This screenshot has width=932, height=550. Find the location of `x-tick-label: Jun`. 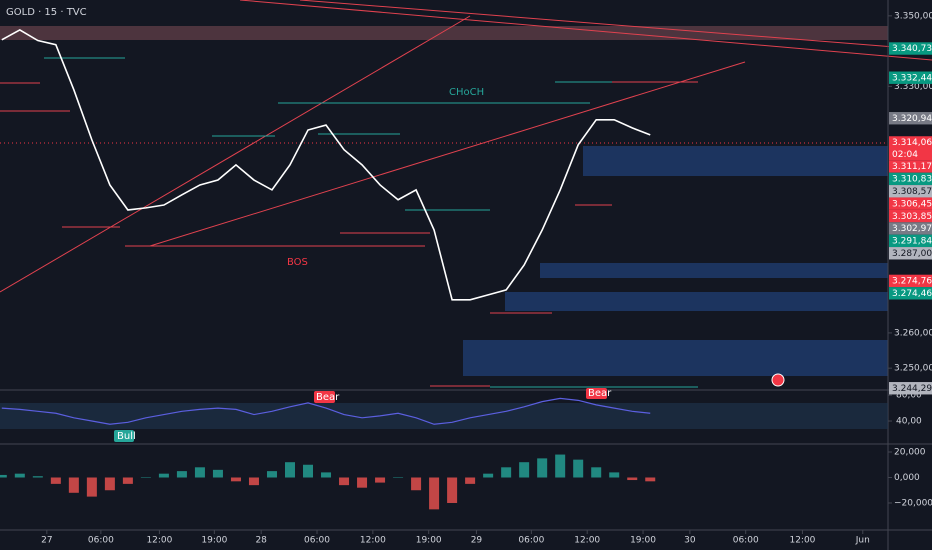

x-tick-label: Jun is located at coordinates (862, 541).